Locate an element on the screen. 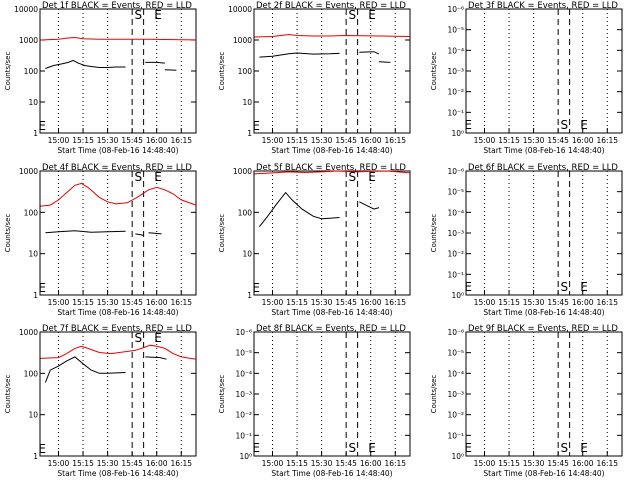 The image size is (640, 480). y-tick-label: 10⁻¹ is located at coordinates (455, 112).